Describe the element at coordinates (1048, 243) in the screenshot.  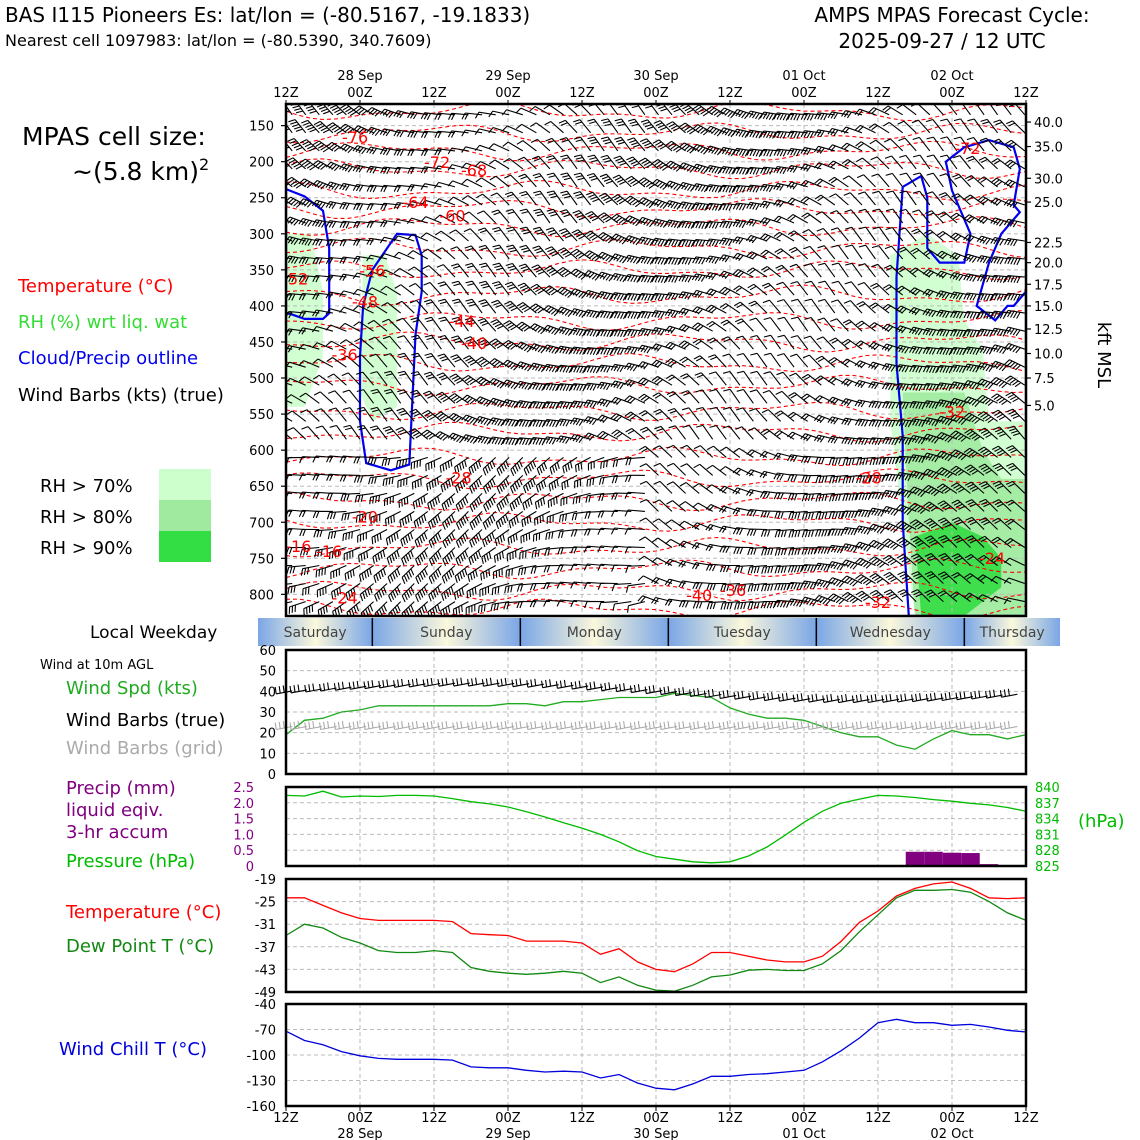
I see `height-tick-label: 22.5` at that location.